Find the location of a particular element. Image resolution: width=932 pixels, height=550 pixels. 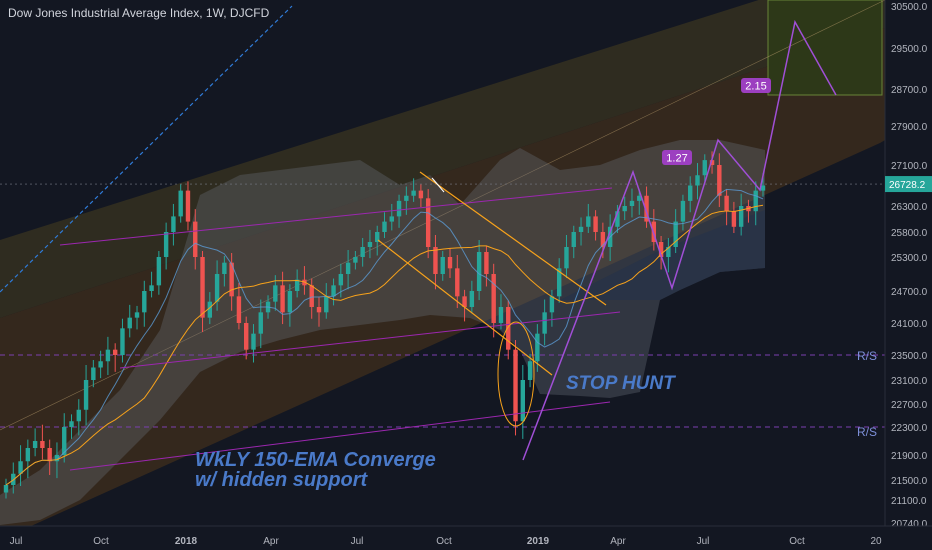

time-tick-label: 20 is located at coordinates (876, 541).